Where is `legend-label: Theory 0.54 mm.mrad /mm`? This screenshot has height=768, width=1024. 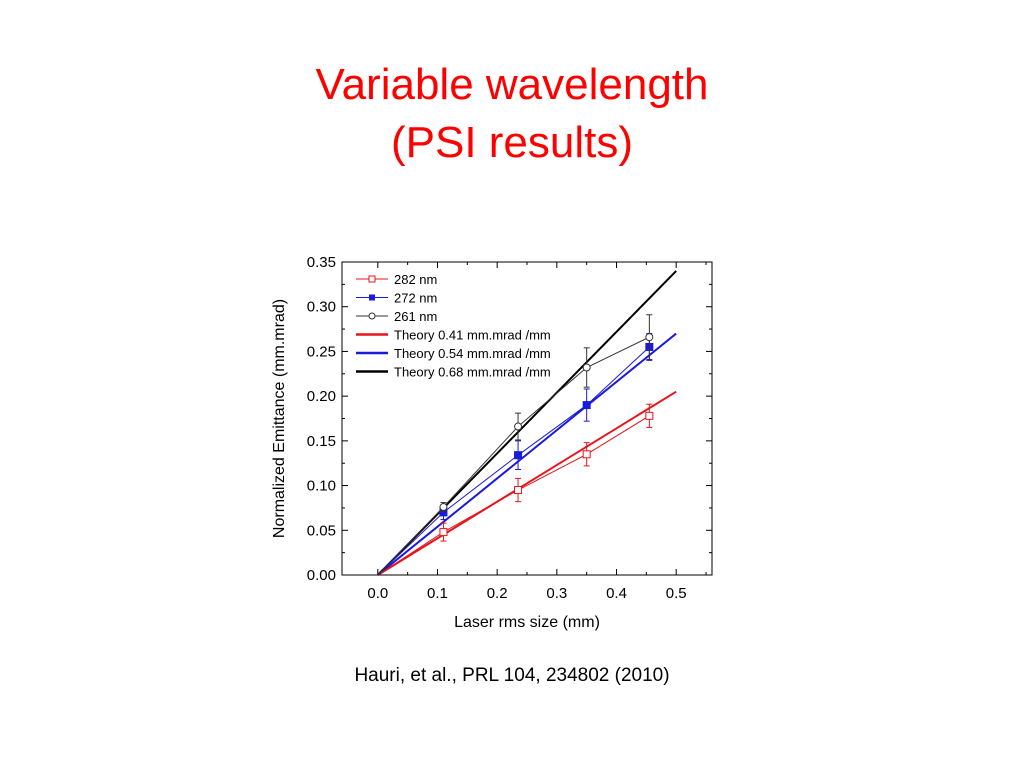 legend-label: Theory 0.54 mm.mrad /mm is located at coordinates (472, 353).